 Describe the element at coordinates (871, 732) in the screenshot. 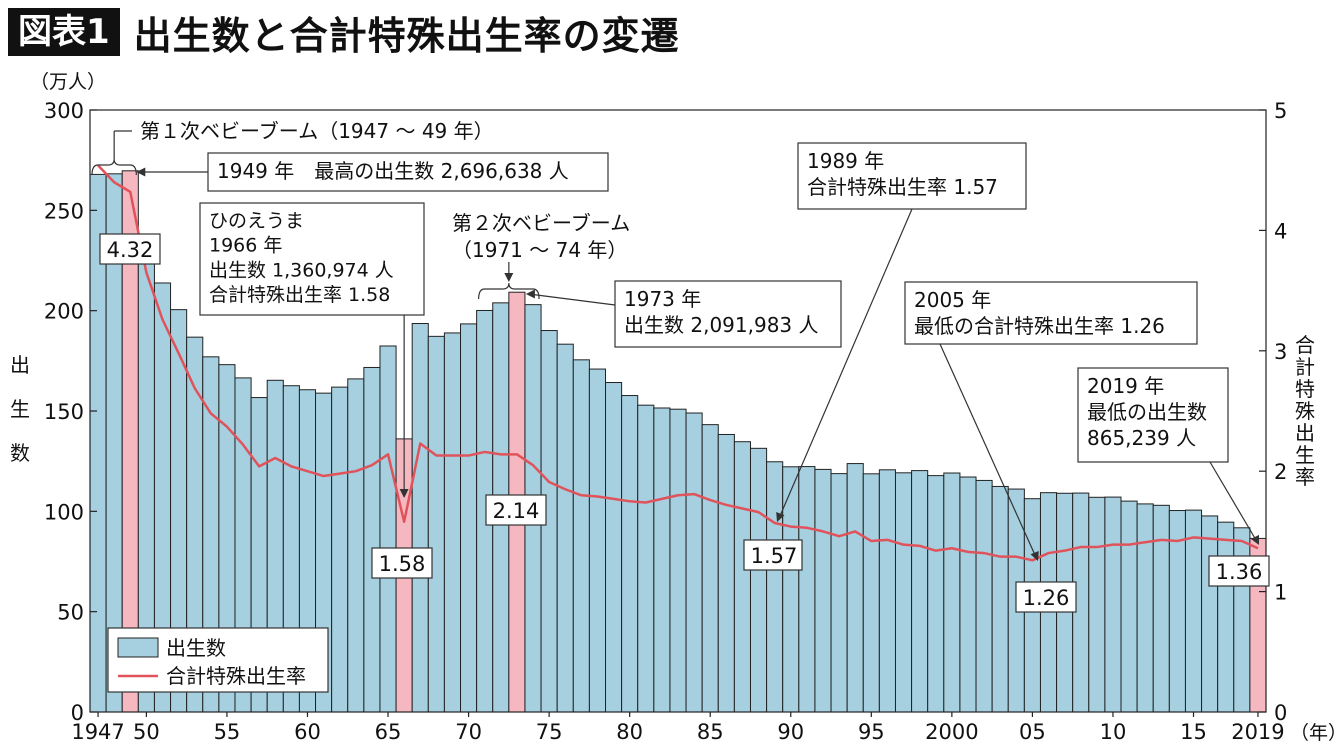

I see `x-tick-label-1995: 95` at that location.